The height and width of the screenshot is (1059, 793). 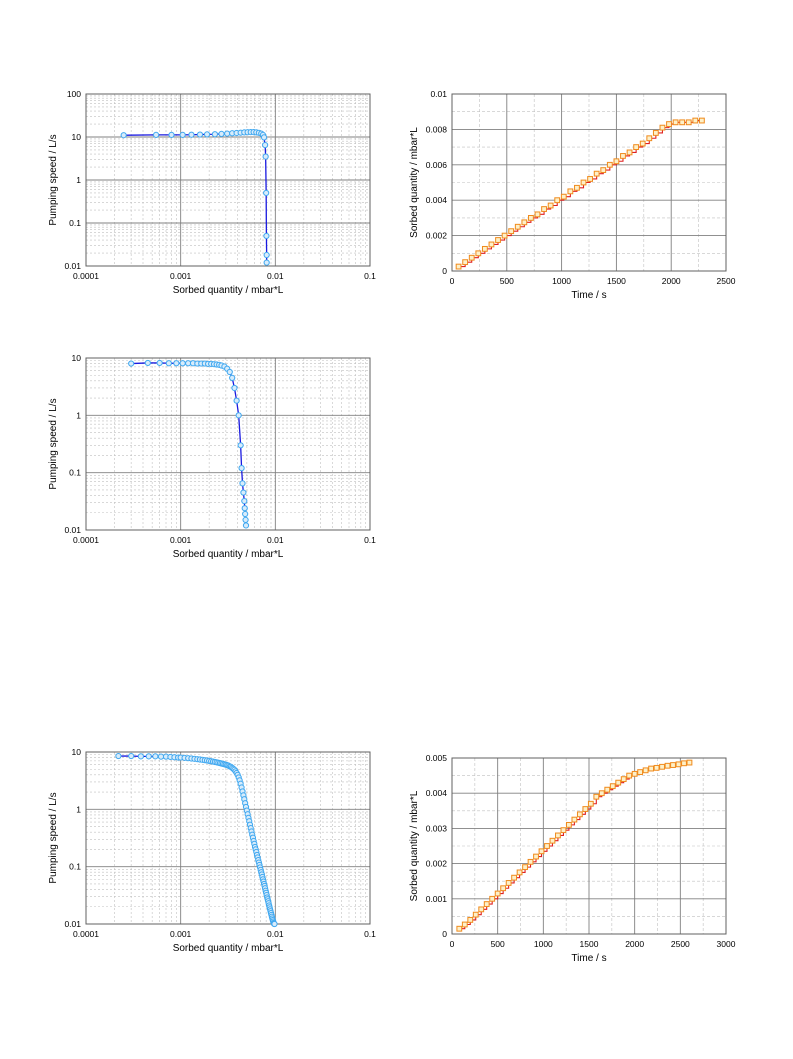 I want to click on x-tick-label: 1500, so click(x=616, y=281).